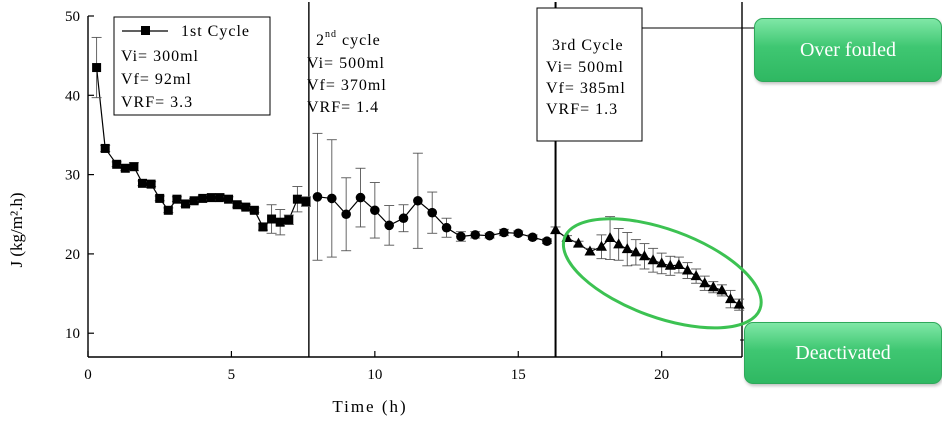 Image resolution: width=942 pixels, height=421 pixels. Describe the element at coordinates (662, 273) in the screenshot. I see `highlight-ellipse` at that location.